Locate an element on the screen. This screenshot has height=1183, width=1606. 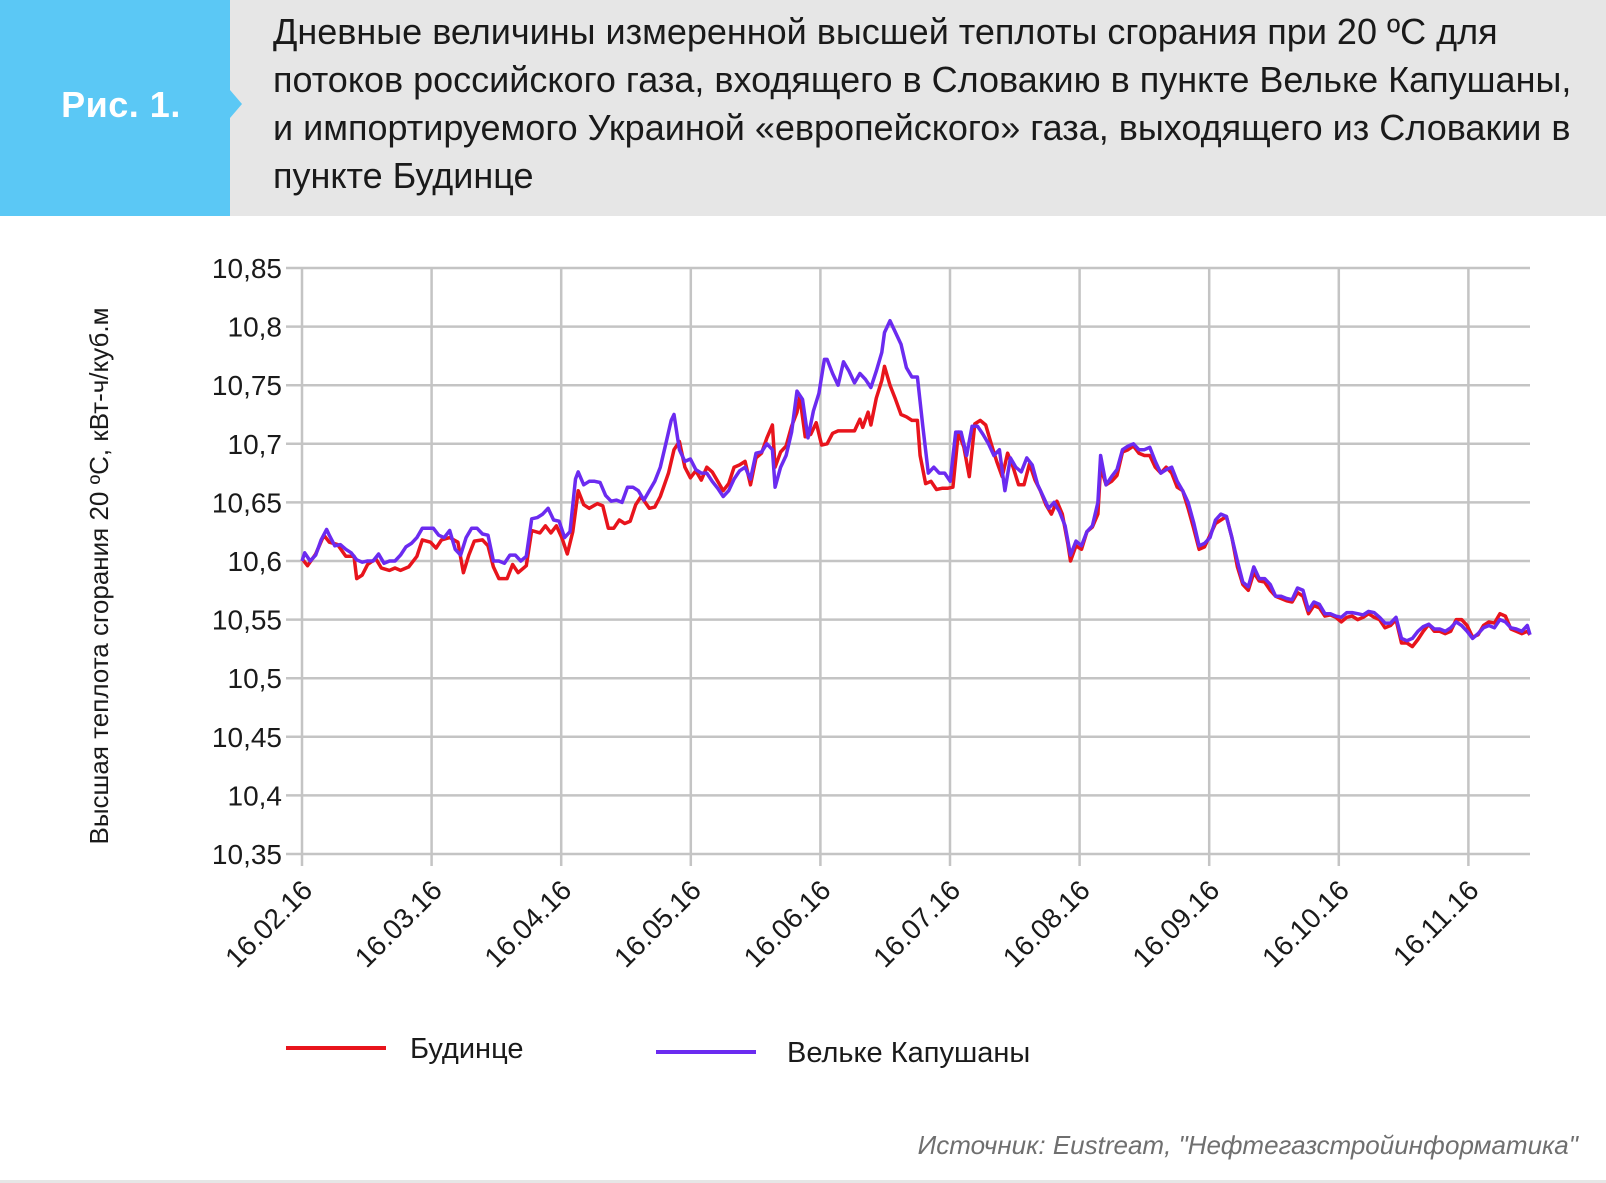
figure-badge: Рис. 1. is located at coordinates (121, 108).